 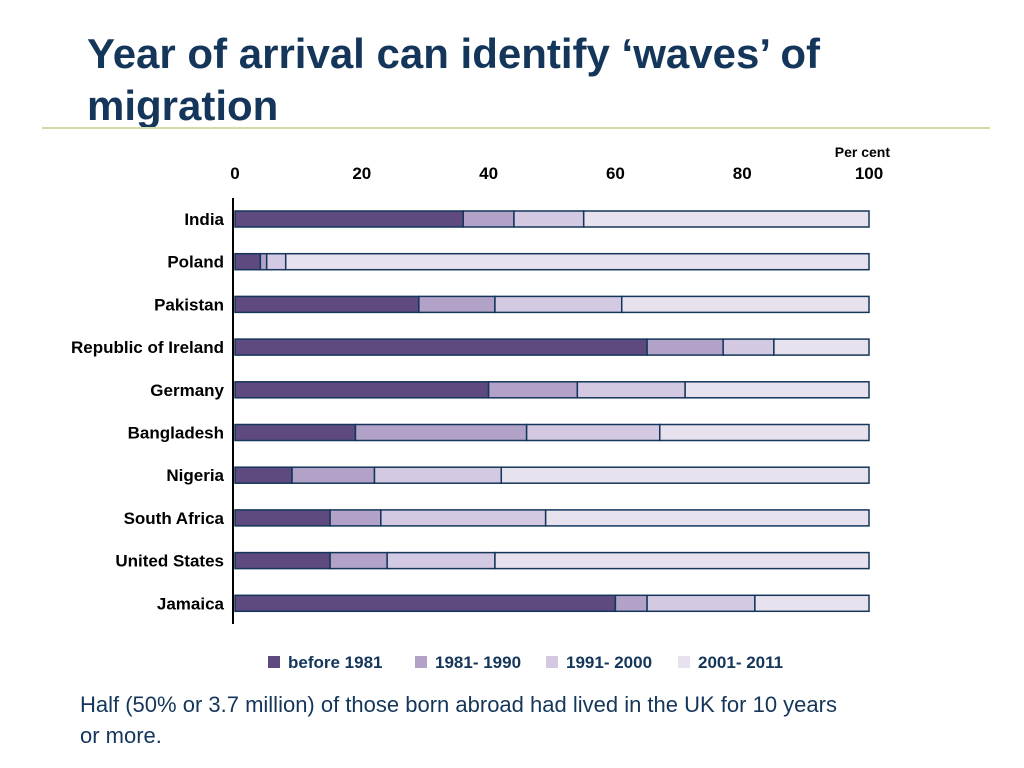 I want to click on x-tick-label: 20, so click(x=361, y=173).